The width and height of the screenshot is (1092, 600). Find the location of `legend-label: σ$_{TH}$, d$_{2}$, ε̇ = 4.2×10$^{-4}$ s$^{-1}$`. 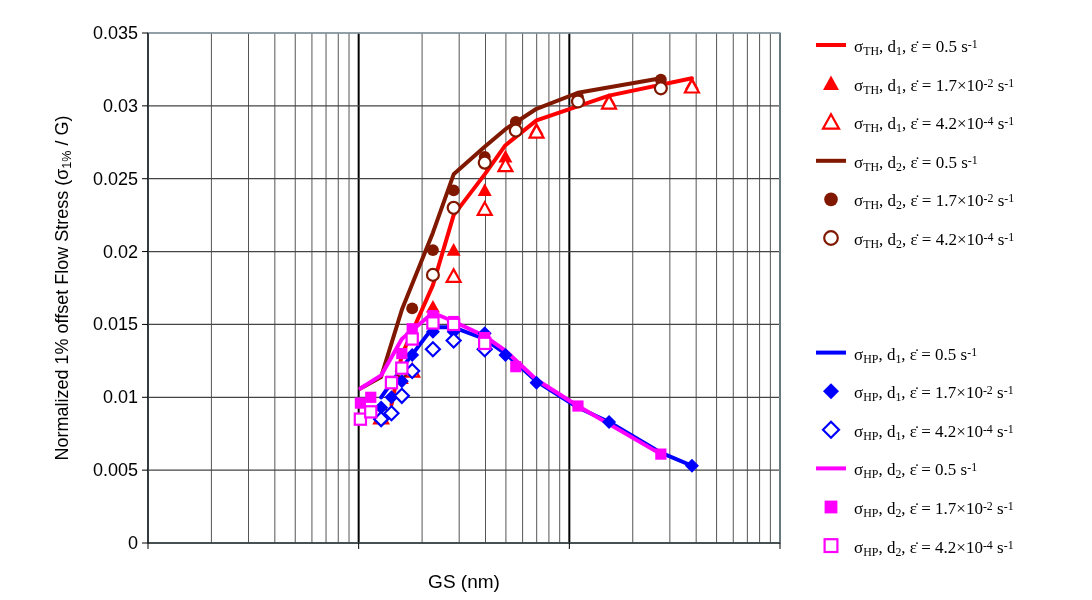

legend-label: σ$_{TH}$, d$_{2}$, ε̇ = 4.2×10$^{-4}$ s$^{-1}$ is located at coordinates (934, 240).